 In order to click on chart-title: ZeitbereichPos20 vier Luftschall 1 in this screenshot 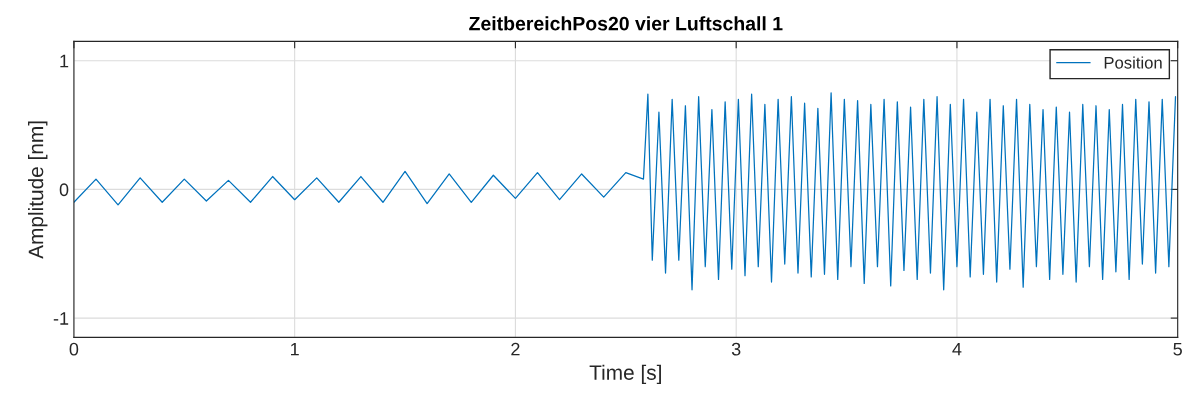, I will do `click(626, 23)`.